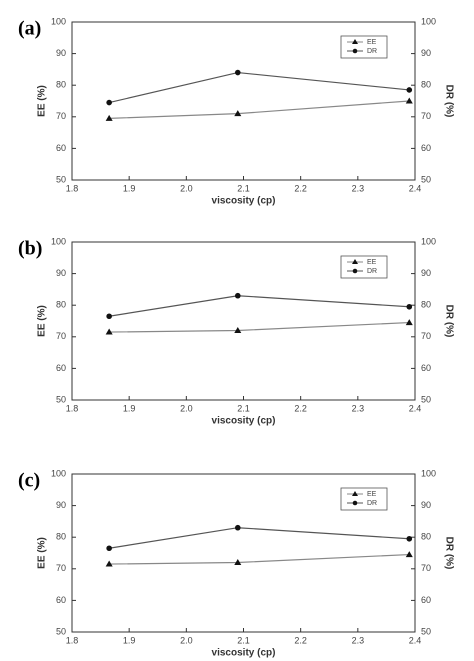 The image size is (474, 661). Describe the element at coordinates (29, 29) in the screenshot. I see `panel-label: (a)` at that location.